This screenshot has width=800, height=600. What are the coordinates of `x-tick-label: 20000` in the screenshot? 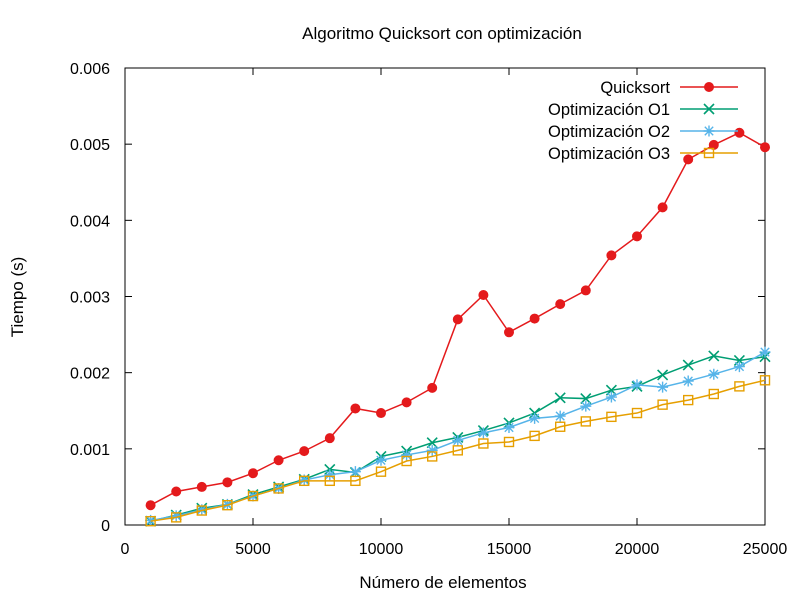 It's located at (637, 549).